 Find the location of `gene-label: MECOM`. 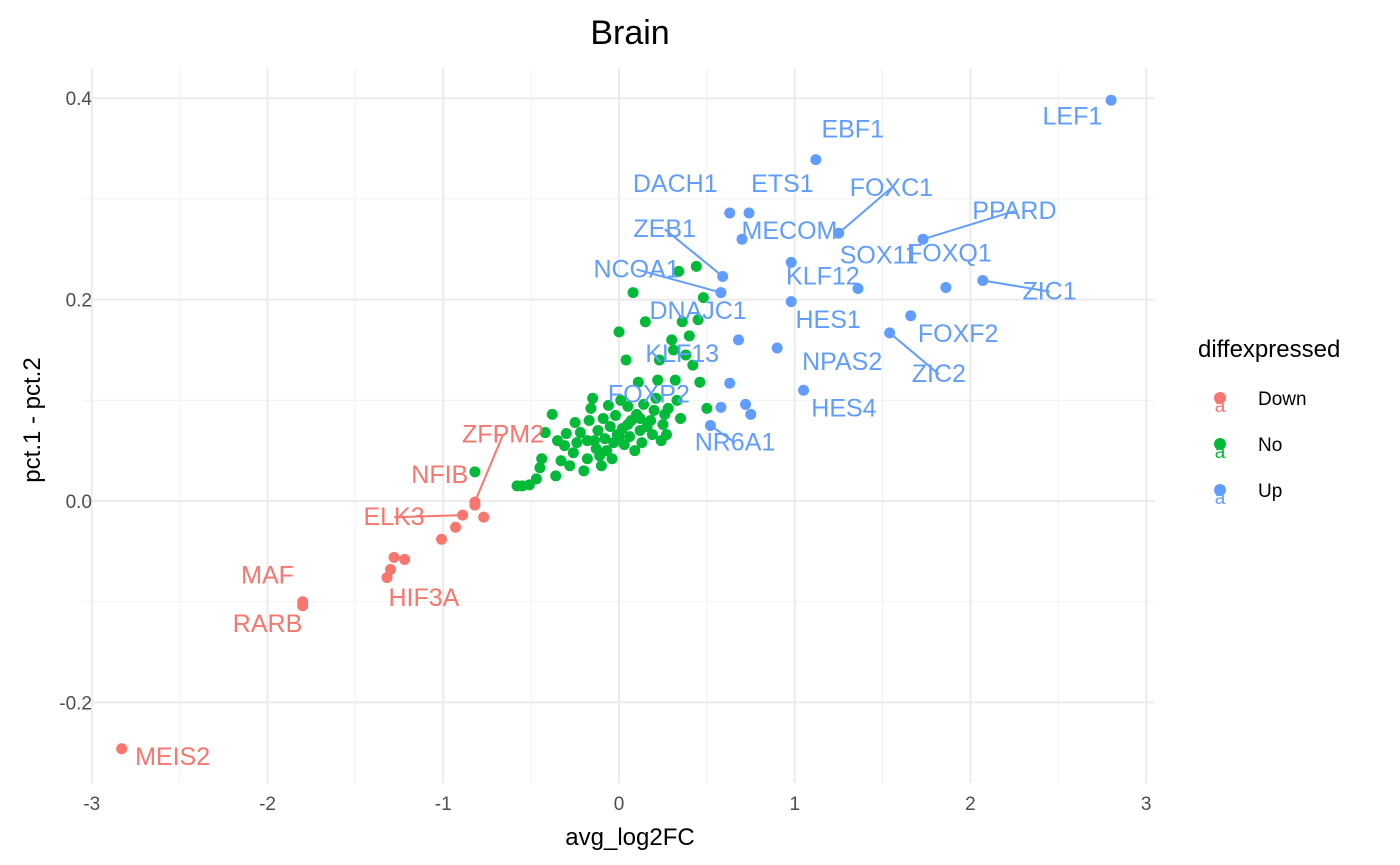

gene-label: MECOM is located at coordinates (790, 231).